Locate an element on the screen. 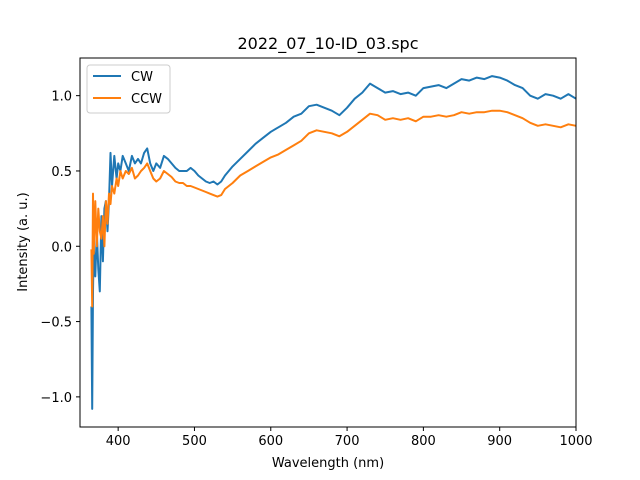 The height and width of the screenshot is (480, 640). legend-label-ccw: CCW is located at coordinates (146, 99).